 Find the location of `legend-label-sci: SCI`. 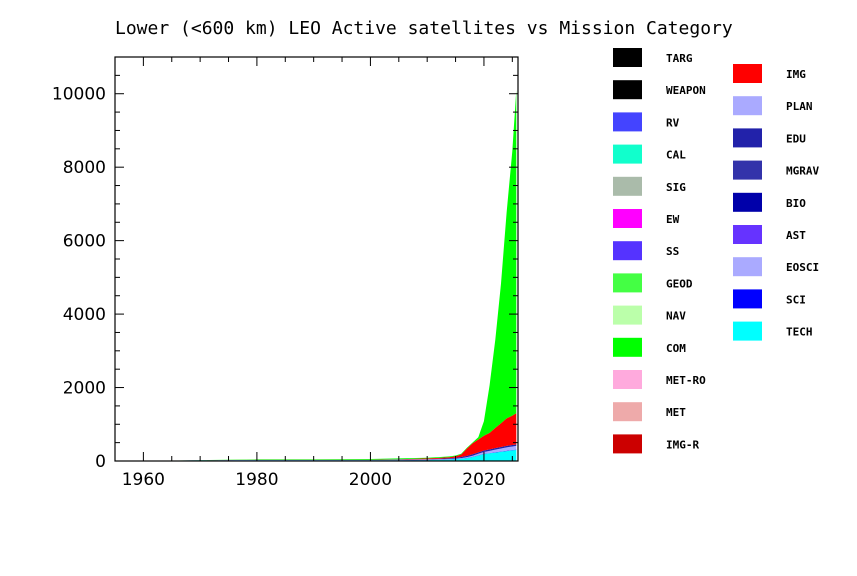

legend-label-sci: SCI is located at coordinates (796, 299).